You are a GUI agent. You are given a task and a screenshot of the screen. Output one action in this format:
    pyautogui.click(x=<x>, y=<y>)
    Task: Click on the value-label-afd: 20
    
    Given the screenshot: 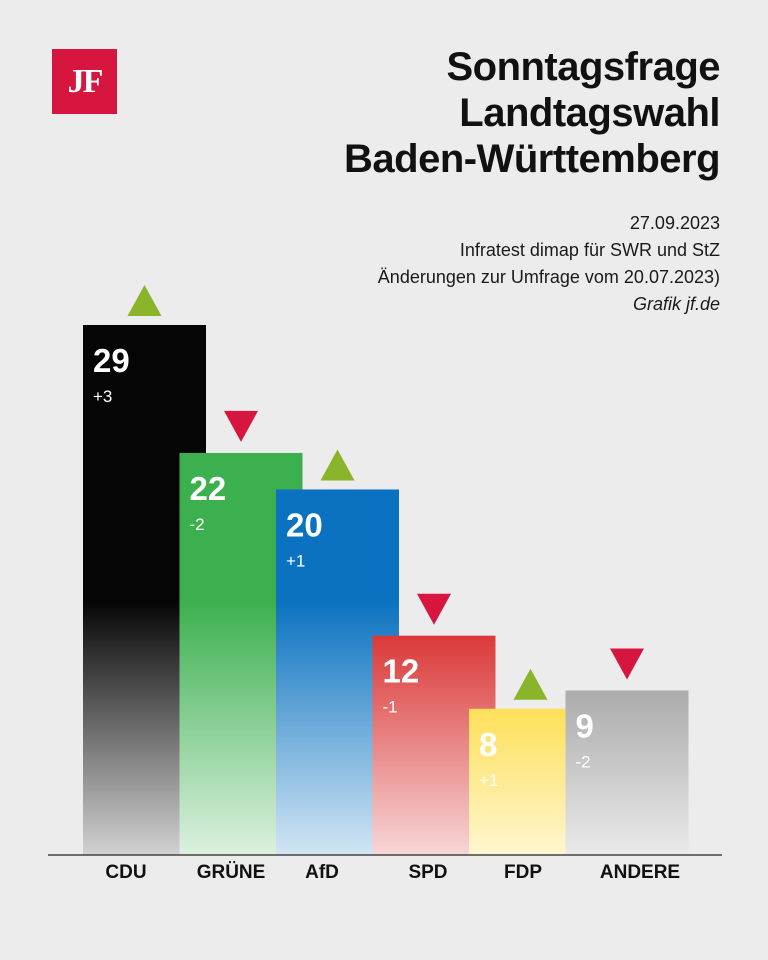 What is the action you would take?
    pyautogui.click(x=304, y=524)
    